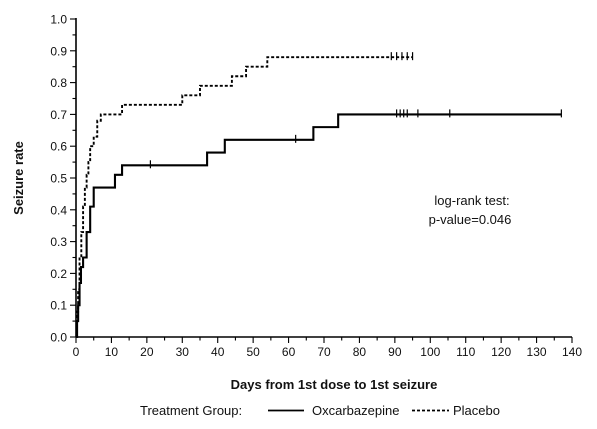 The image size is (597, 429). Describe the element at coordinates (476, 410) in the screenshot. I see `legend-label-placebo: Placebo` at that location.